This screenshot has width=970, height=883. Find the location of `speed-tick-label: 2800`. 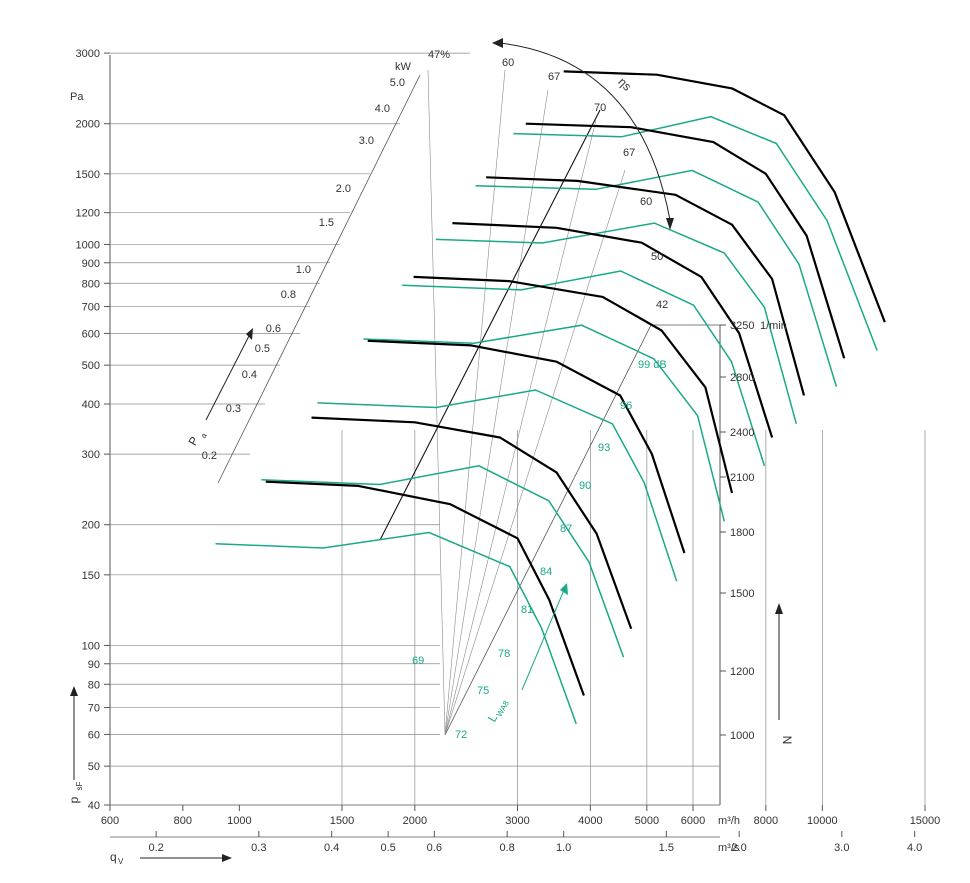

speed-tick-label: 2800 is located at coordinates (742, 378).